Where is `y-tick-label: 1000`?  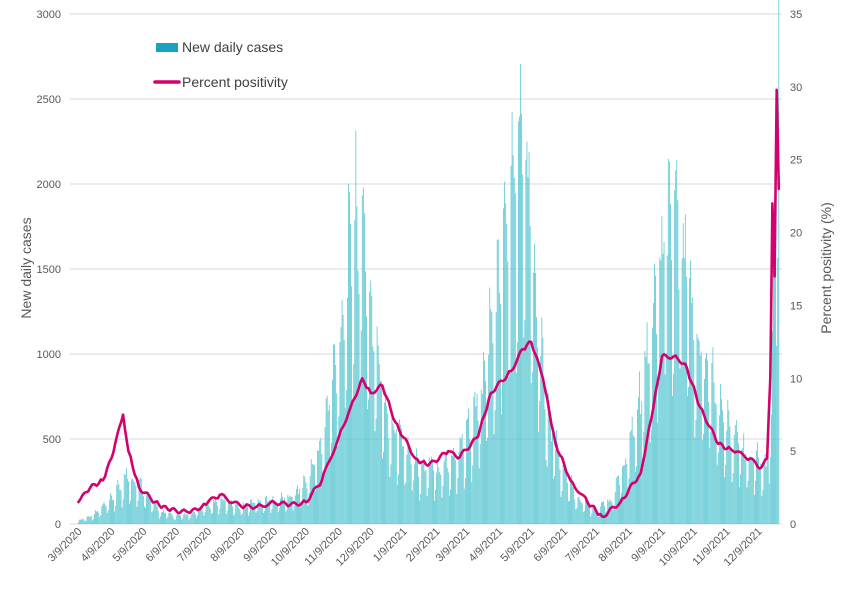 y-tick-label: 1000 is located at coordinates (49, 355).